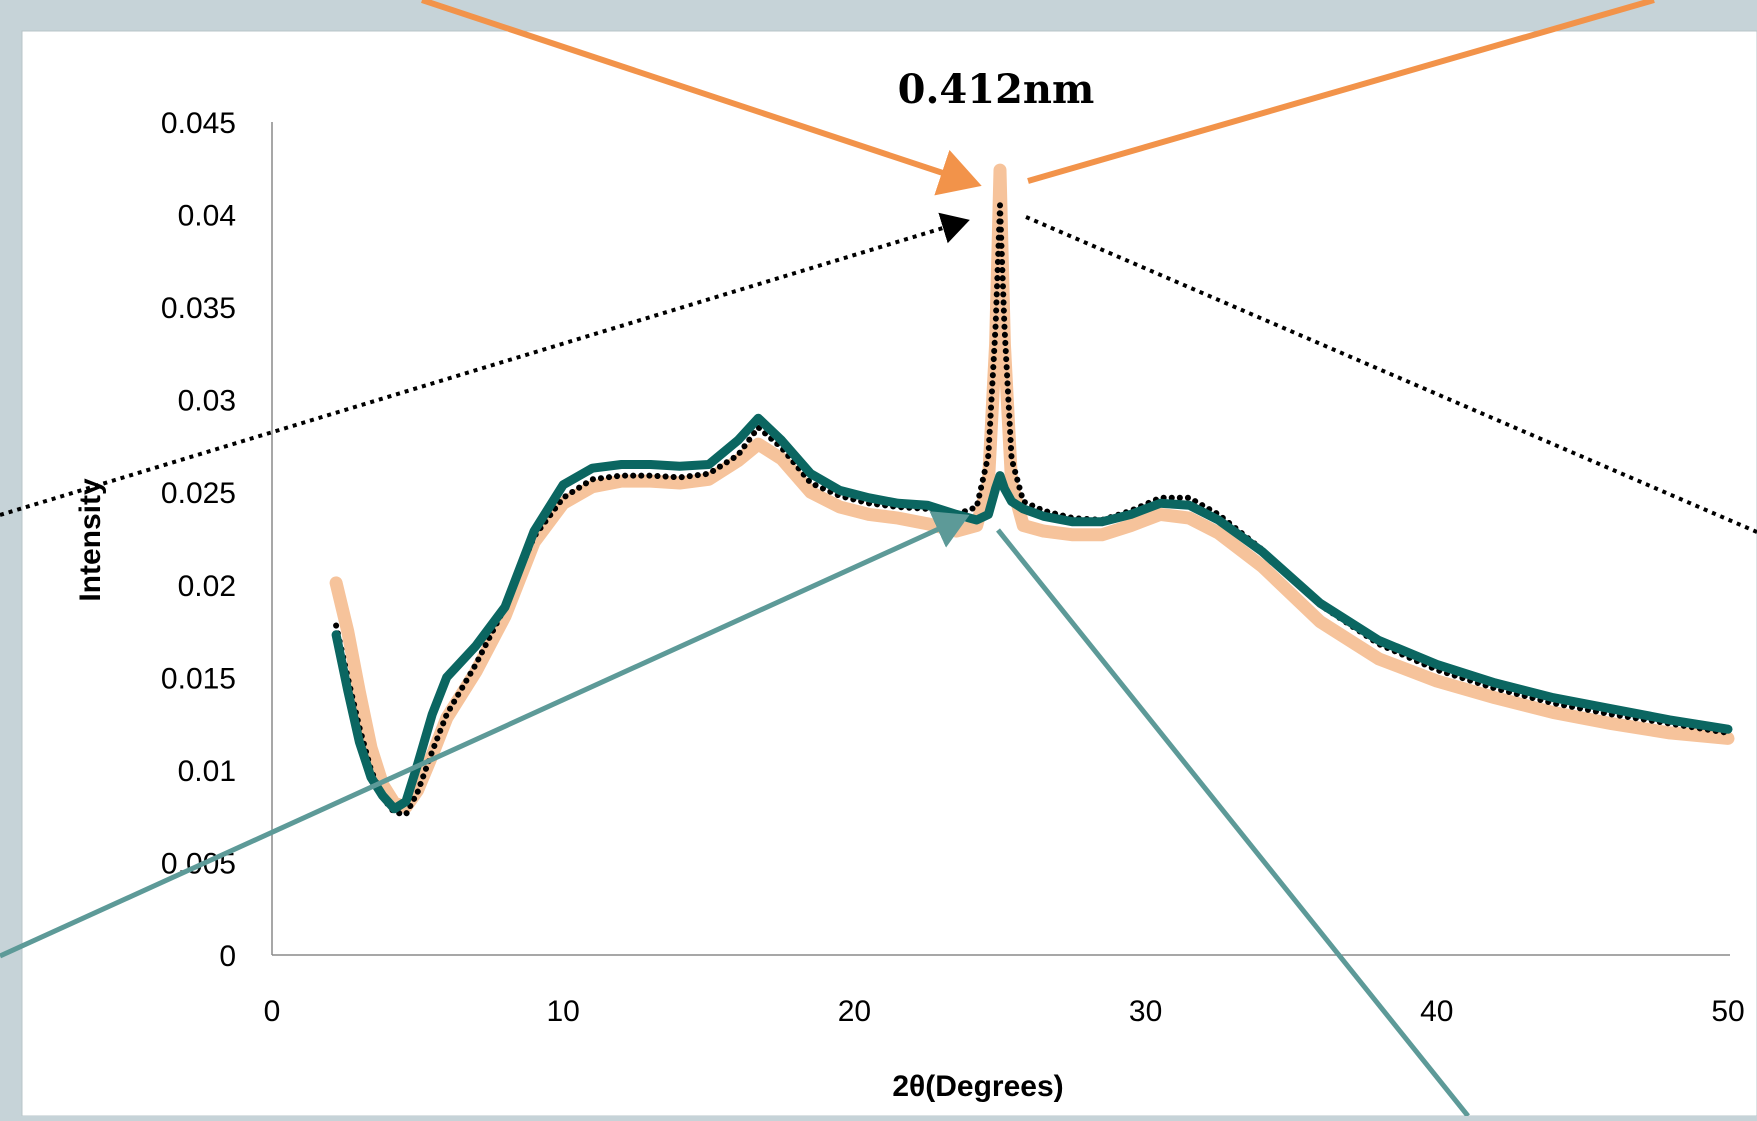 Image resolution: width=1757 pixels, height=1121 pixels. Describe the element at coordinates (563, 1011) in the screenshot. I see `x-tick-label: 10` at that location.